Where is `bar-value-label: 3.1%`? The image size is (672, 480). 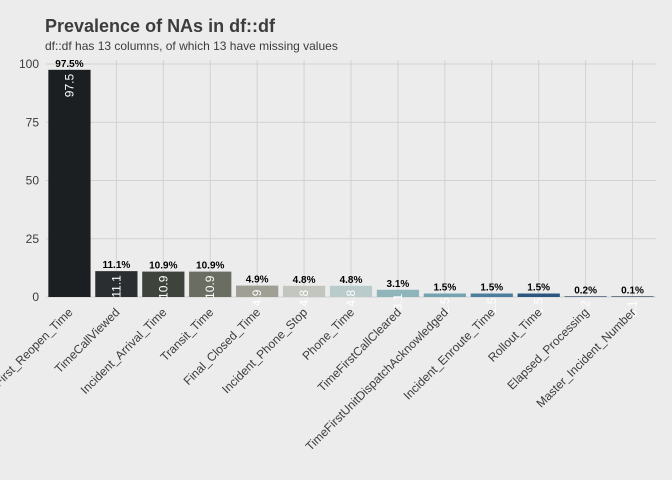 bar-value-label: 3.1% is located at coordinates (398, 284).